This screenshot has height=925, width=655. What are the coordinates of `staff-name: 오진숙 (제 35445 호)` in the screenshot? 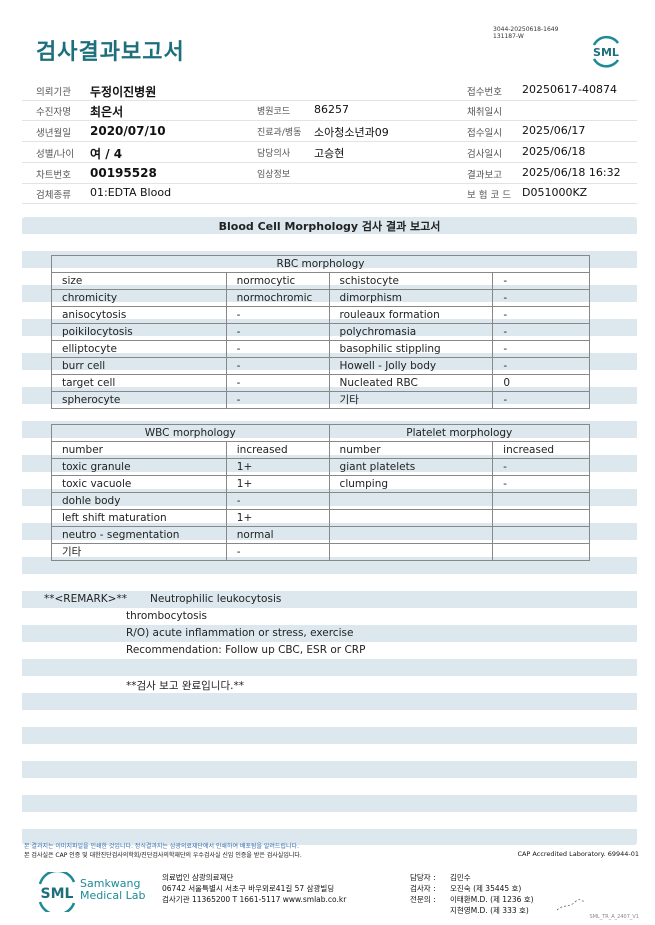 It's located at (486, 888).